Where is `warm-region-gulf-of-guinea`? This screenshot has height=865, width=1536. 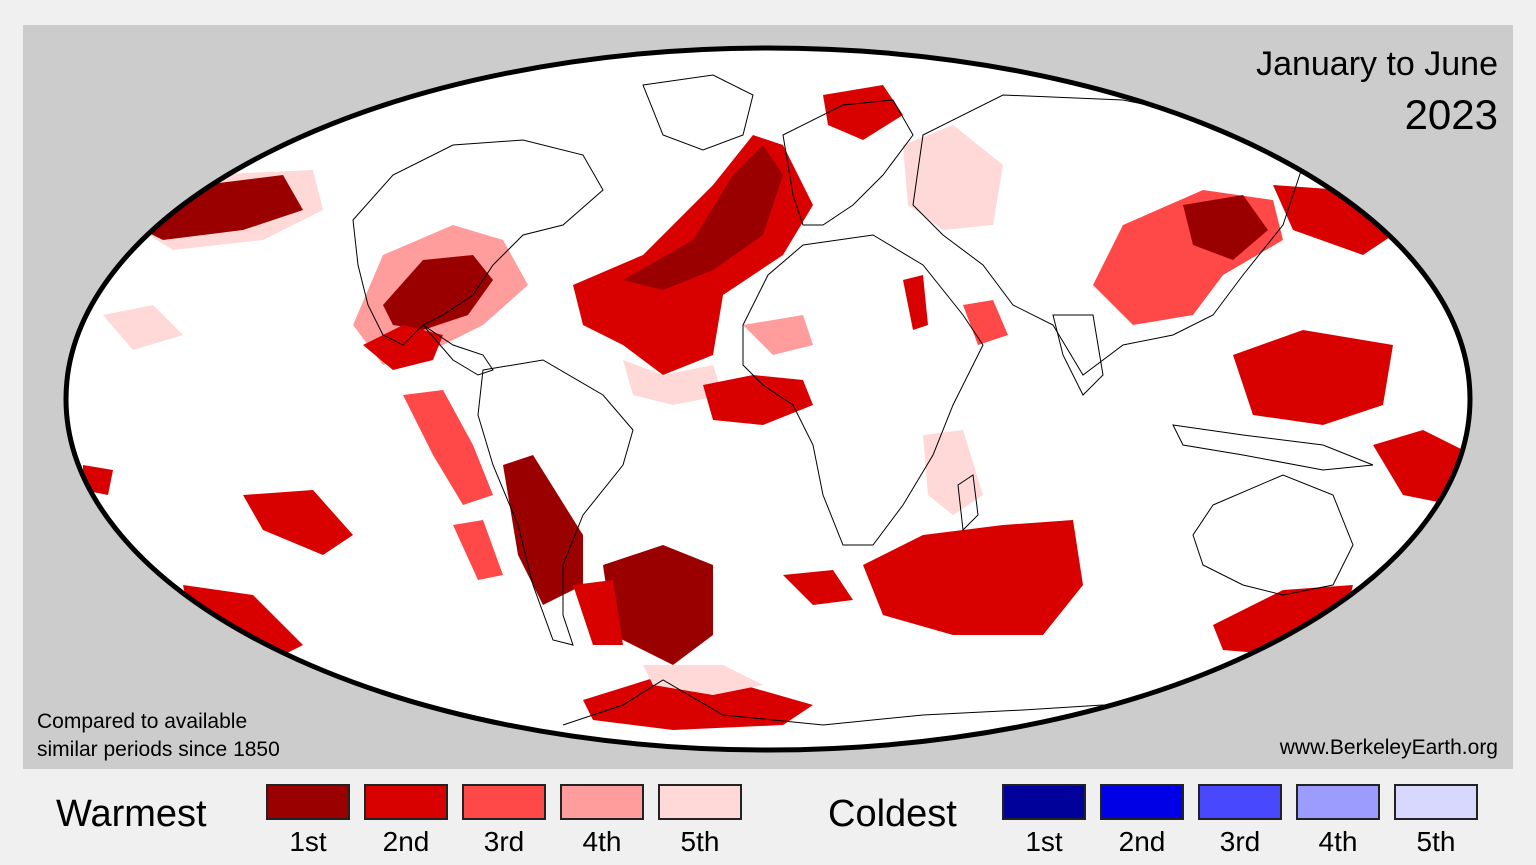
warm-region-gulf-of-guinea is located at coordinates (758, 400).